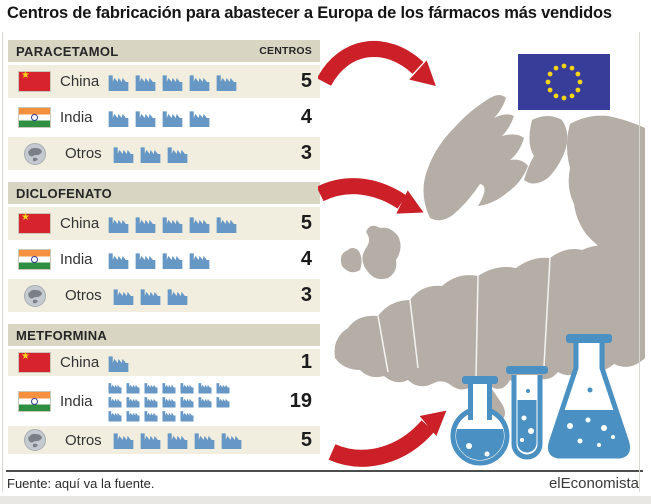 The width and height of the screenshot is (651, 504). I want to click on drug-section-metformina: METFORMINA ★ China 1 India 19 Otros 5, so click(164, 389).